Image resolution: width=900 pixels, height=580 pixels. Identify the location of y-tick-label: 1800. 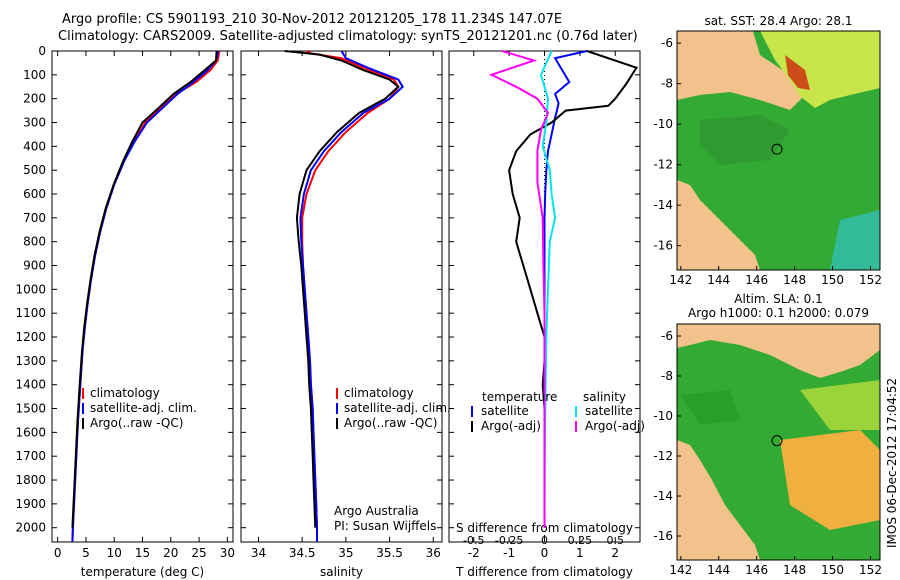
(30, 480).